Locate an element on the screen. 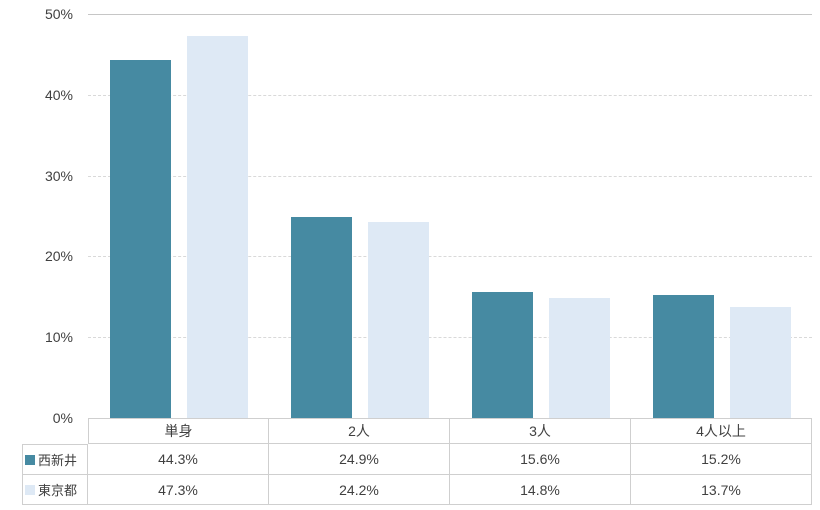 The width and height of the screenshot is (820, 510). value-cell-series2-cat4: 13.7% is located at coordinates (721, 490).